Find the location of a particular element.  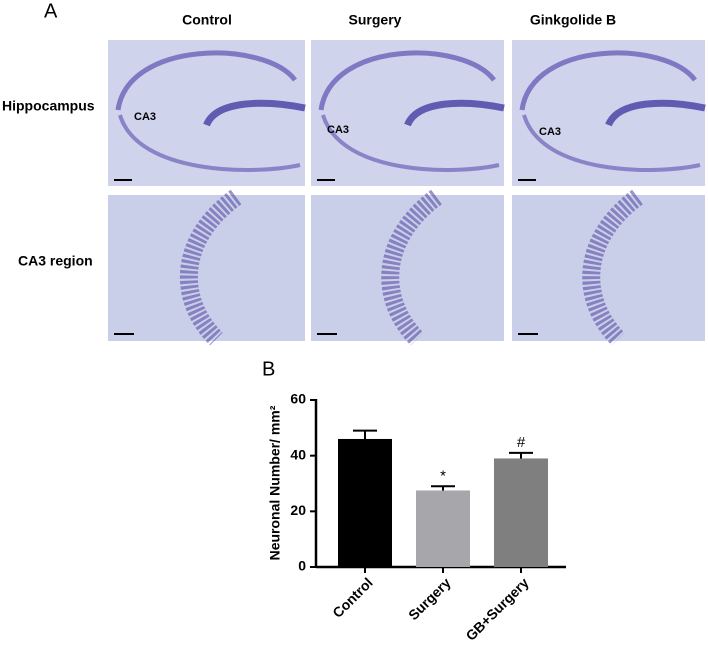

significance-mark: # is located at coordinates (521, 442).